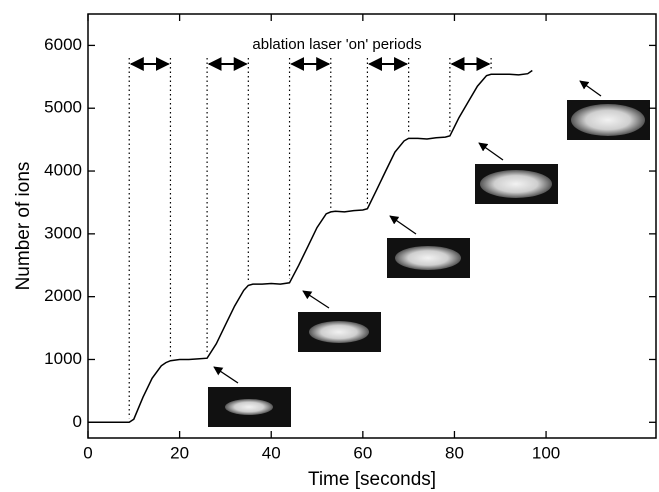 The height and width of the screenshot is (492, 659). What do you see at coordinates (372, 479) in the screenshot?
I see `x-axis-label: Time [seconds]` at bounding box center [372, 479].